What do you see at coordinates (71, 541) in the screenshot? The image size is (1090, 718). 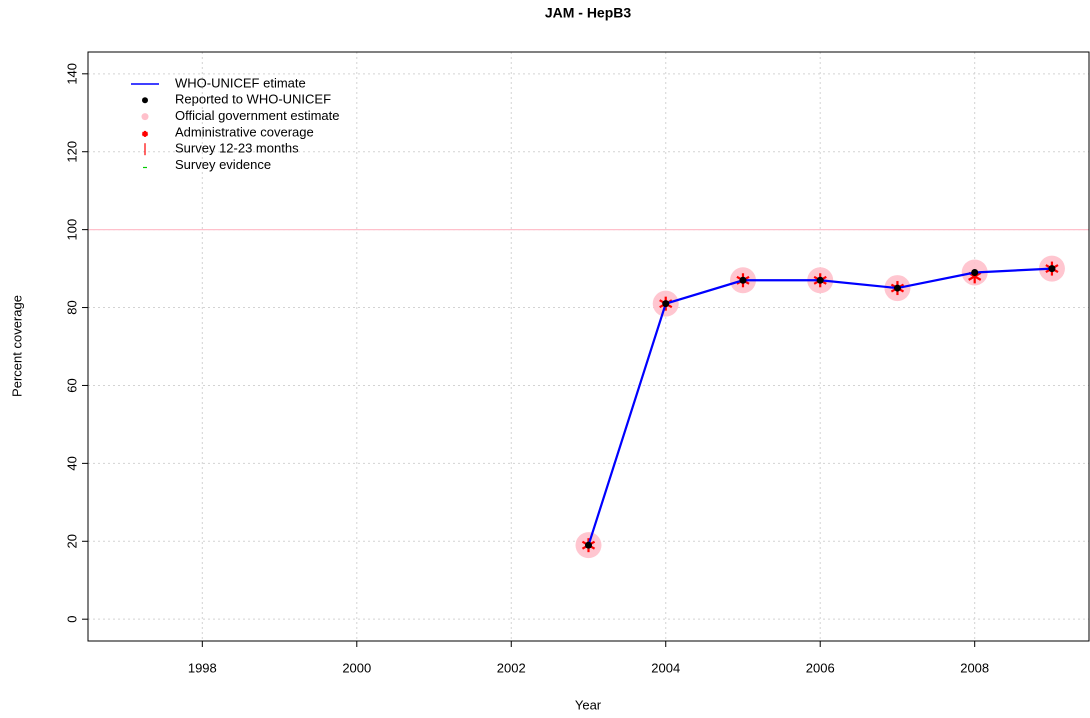 I see `y-tick-label: 20` at bounding box center [71, 541].